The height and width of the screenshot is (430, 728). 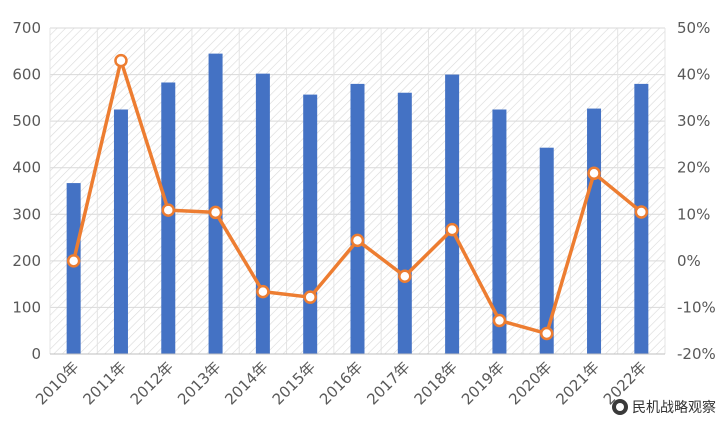 What do you see at coordinates (26, 307) in the screenshot?
I see `left-tick-label: 100` at bounding box center [26, 307].